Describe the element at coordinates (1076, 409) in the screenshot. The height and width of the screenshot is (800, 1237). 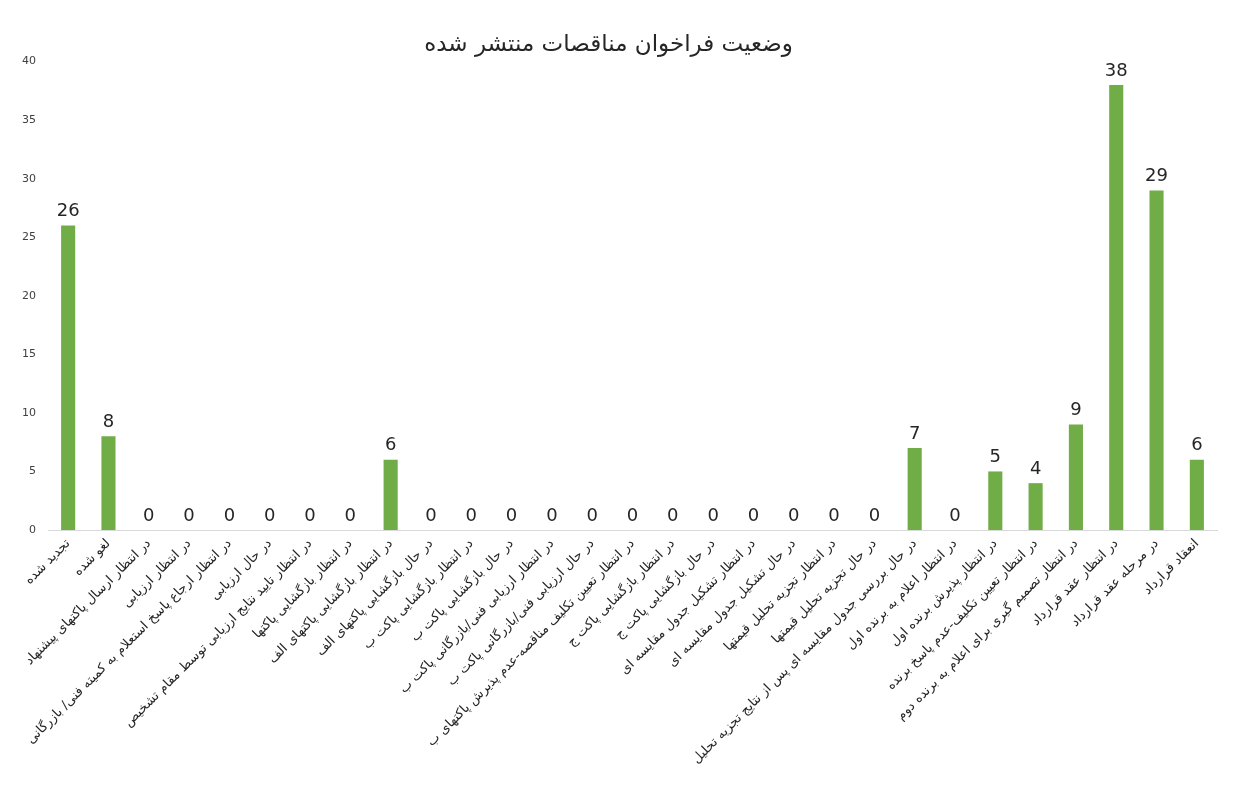
I see `data-label: 9` at that location.